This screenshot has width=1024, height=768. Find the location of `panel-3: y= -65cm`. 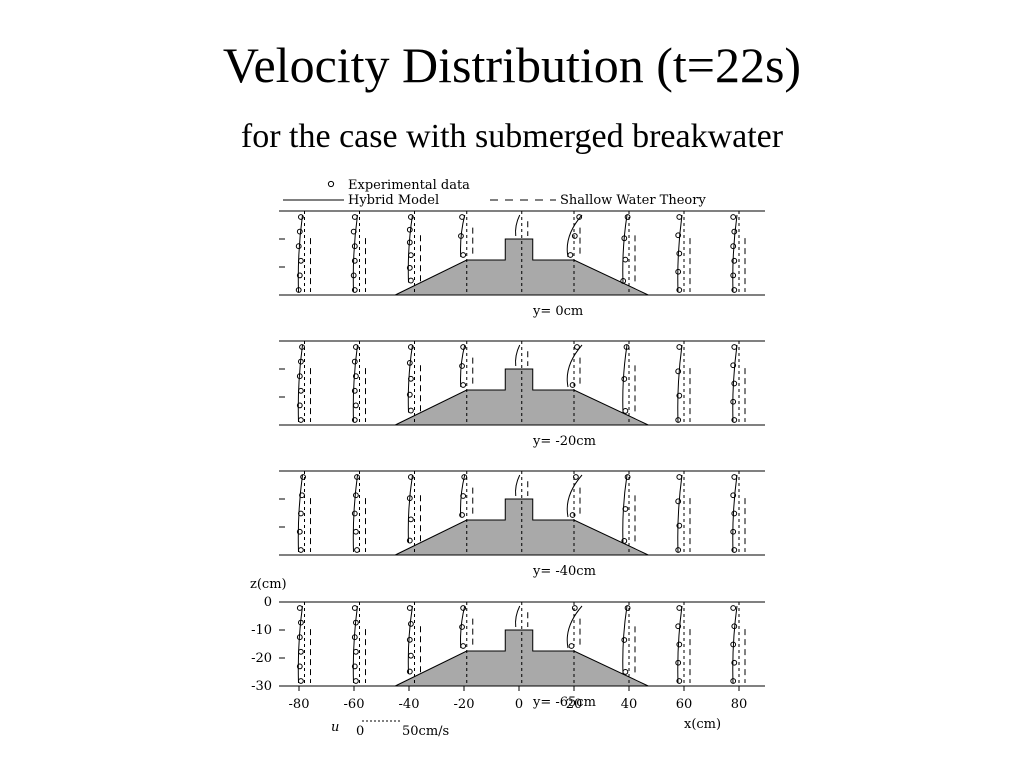

panel-3: y= -65cm is located at coordinates (522, 655).